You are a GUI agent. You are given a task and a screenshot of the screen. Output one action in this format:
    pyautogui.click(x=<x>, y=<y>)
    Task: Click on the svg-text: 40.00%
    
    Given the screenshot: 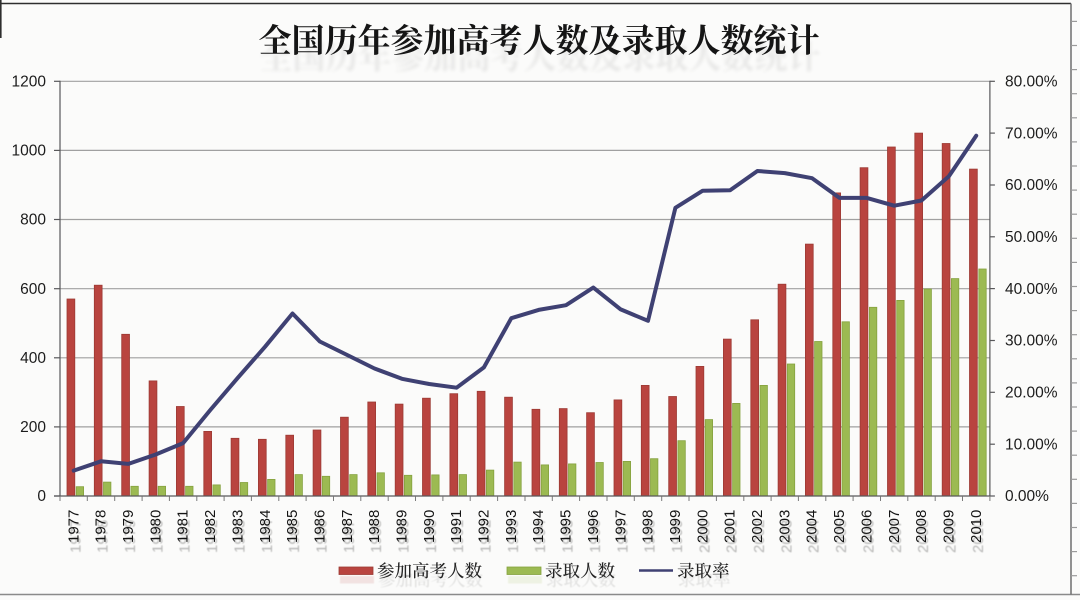 What is the action you would take?
    pyautogui.click(x=1031, y=289)
    